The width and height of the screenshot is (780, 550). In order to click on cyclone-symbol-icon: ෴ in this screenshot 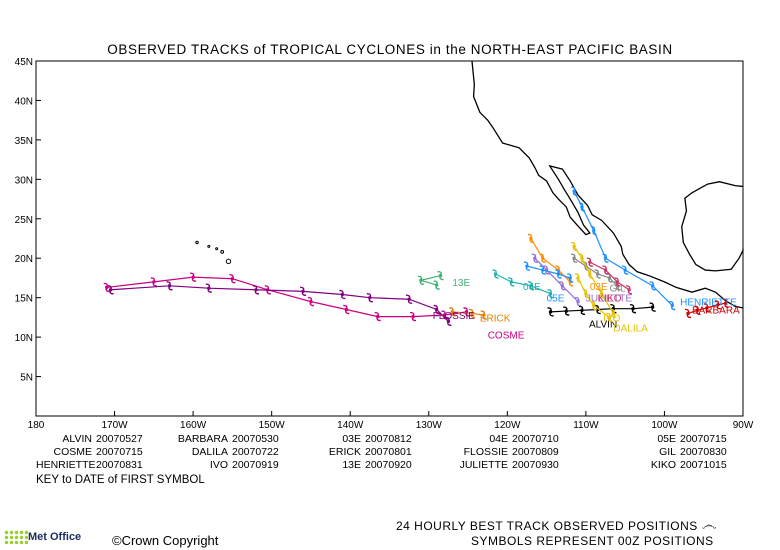, I will do `click(709, 525)`.